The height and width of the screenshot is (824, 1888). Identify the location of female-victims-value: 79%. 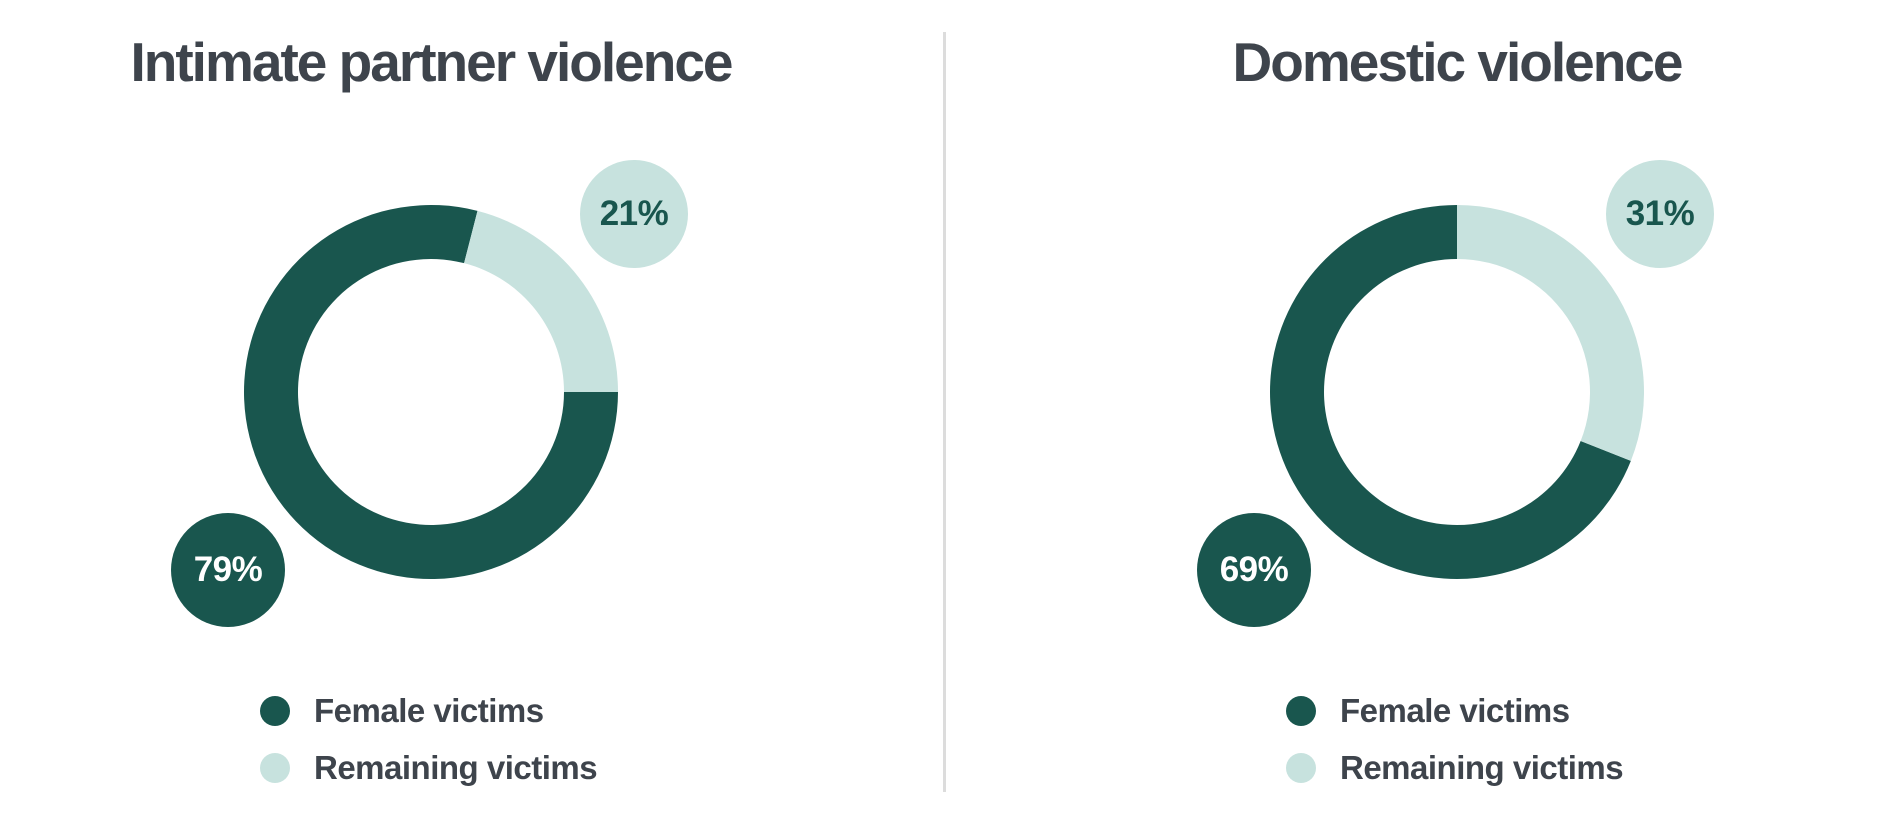
(228, 569).